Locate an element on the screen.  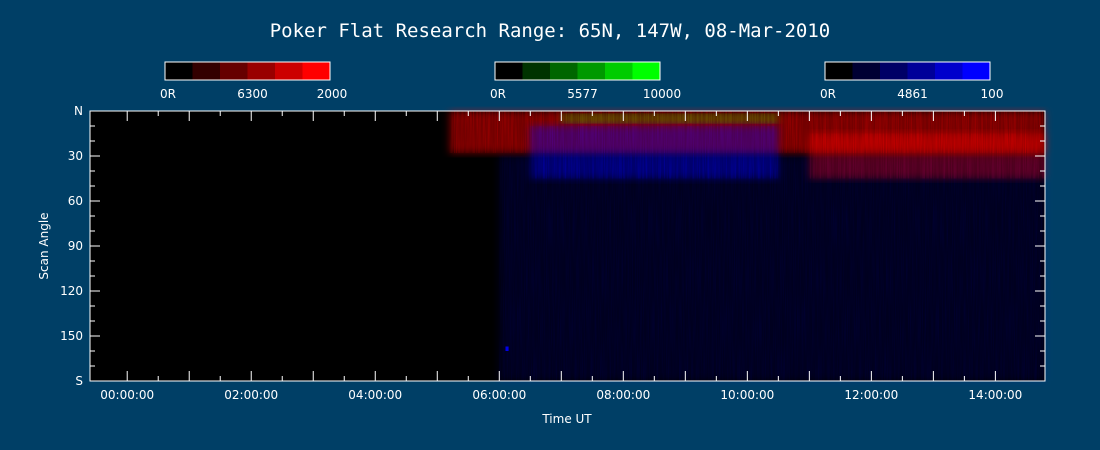
x-tick-label: 04:00:00 is located at coordinates (375, 395).